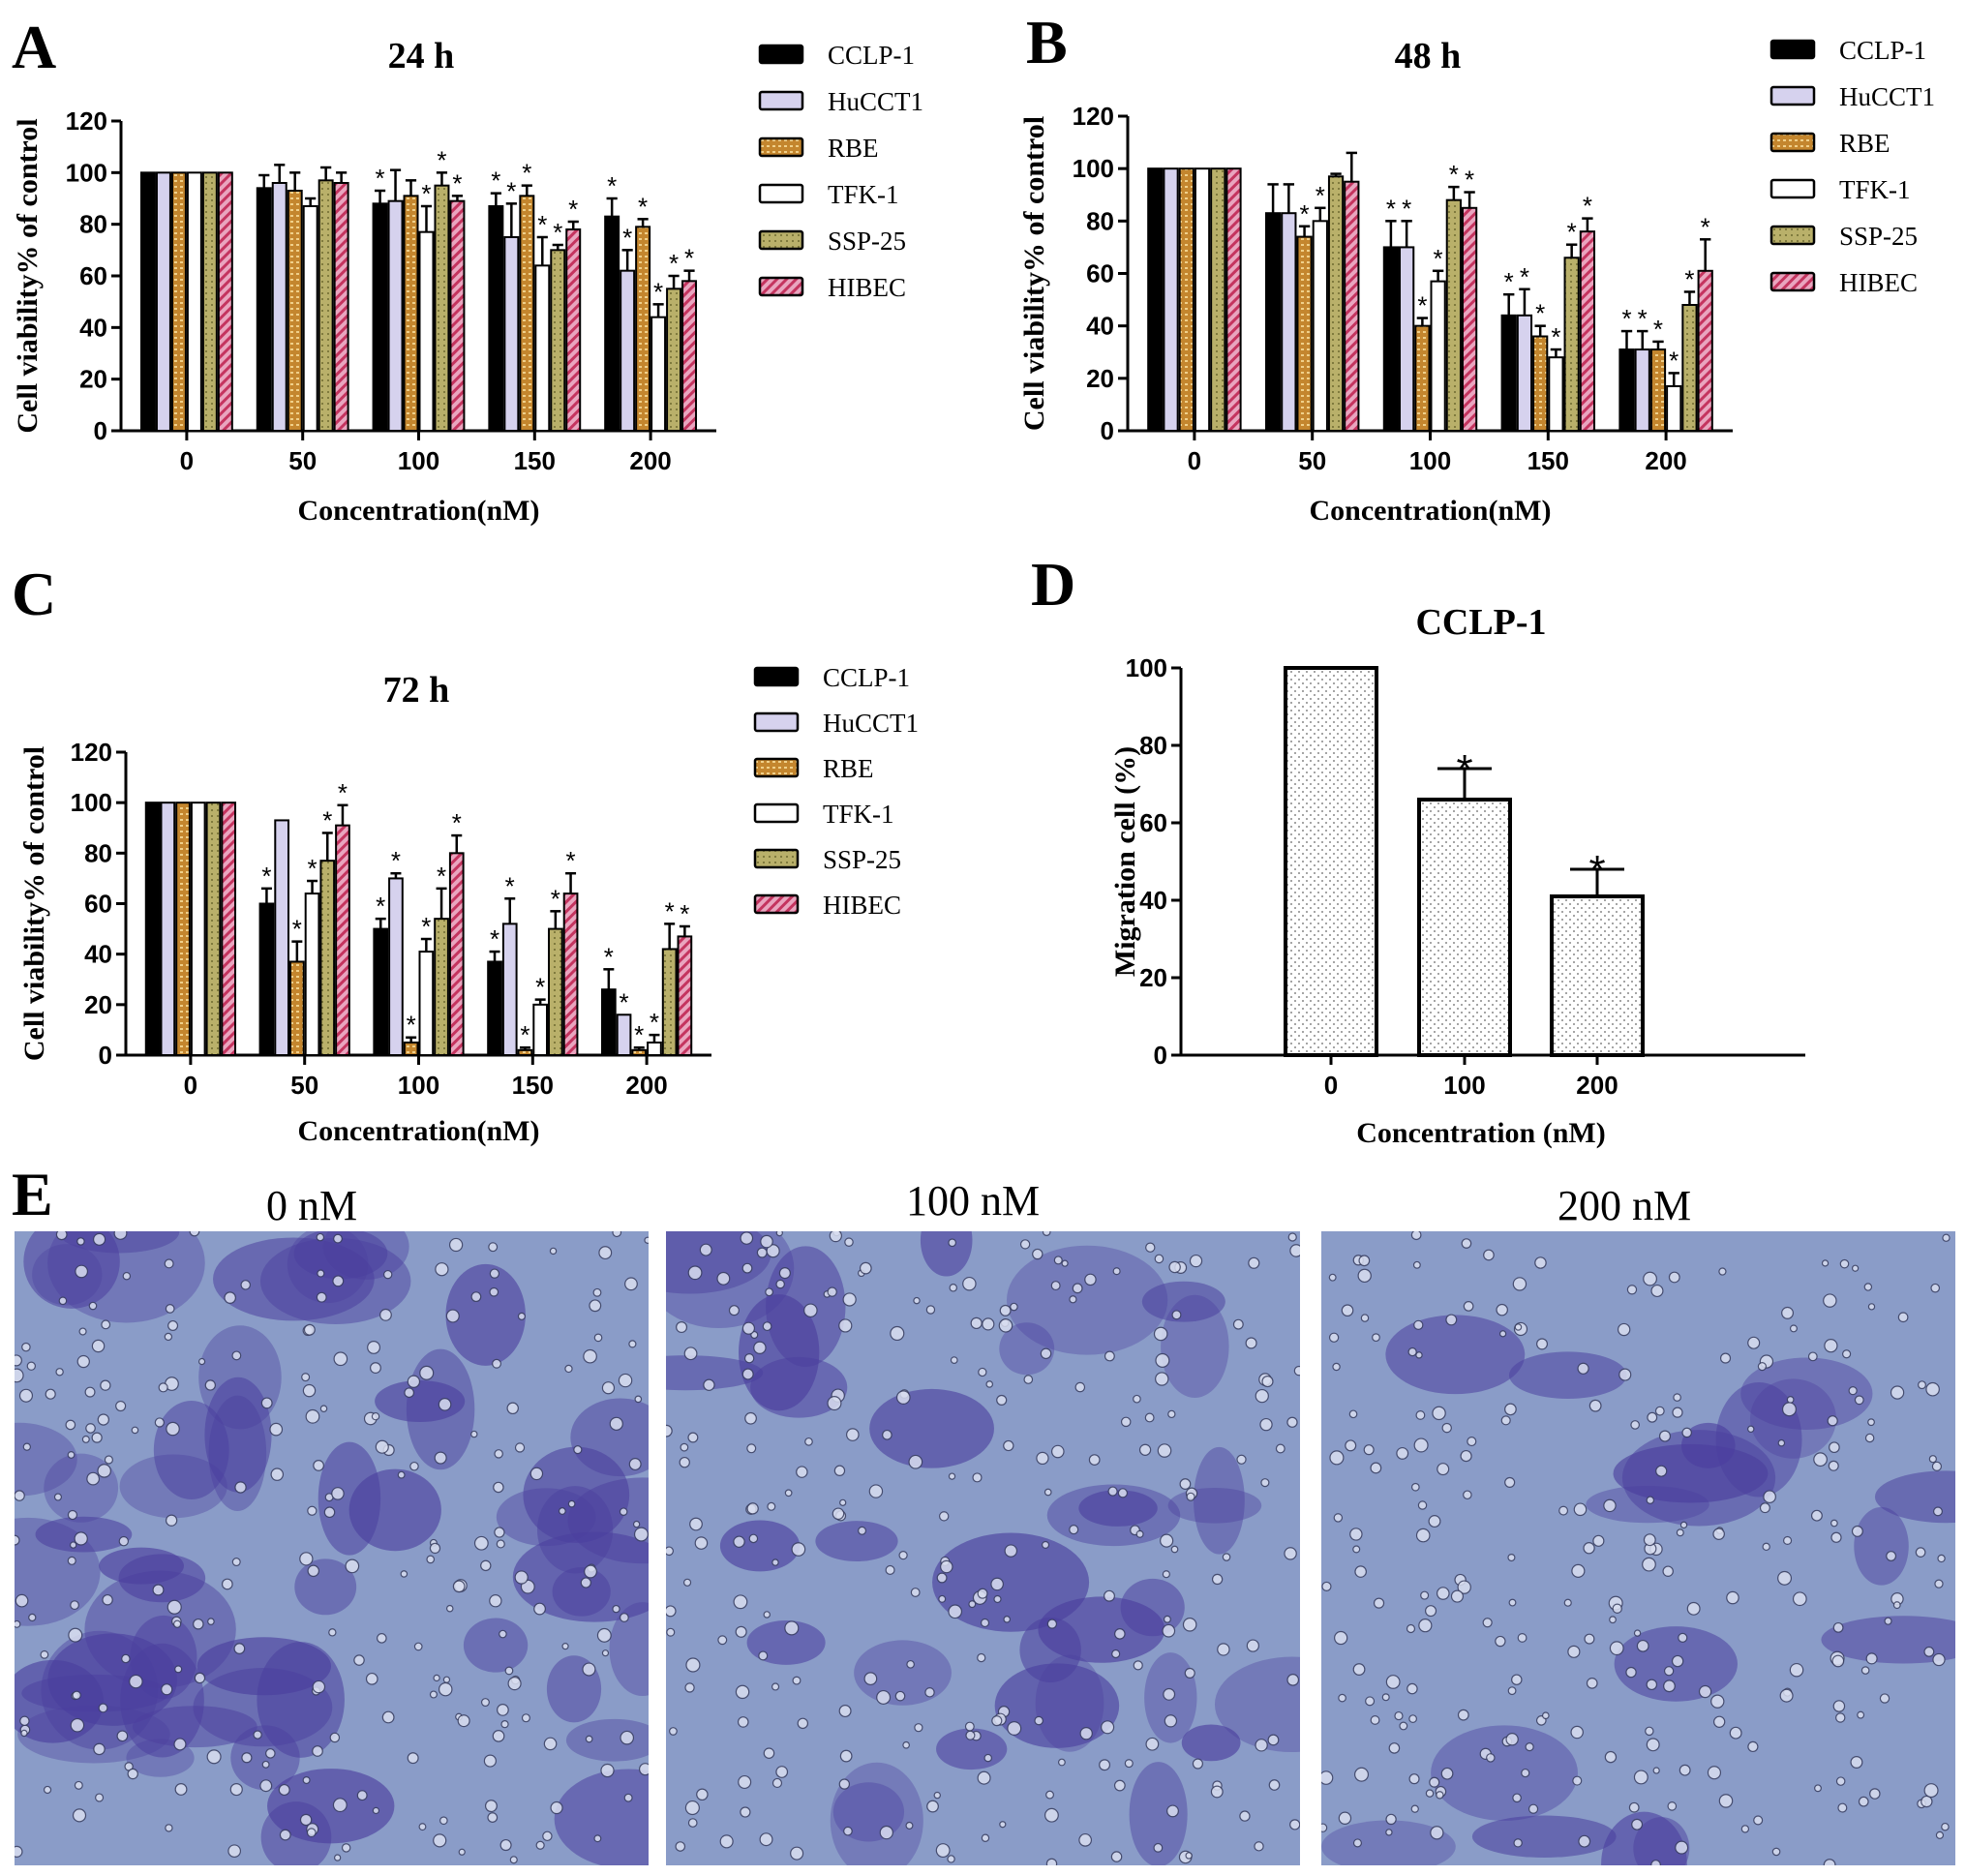 The width and height of the screenshot is (1966, 1876). I want to click on x-axis-label: Concentration(nM), so click(419, 1131).